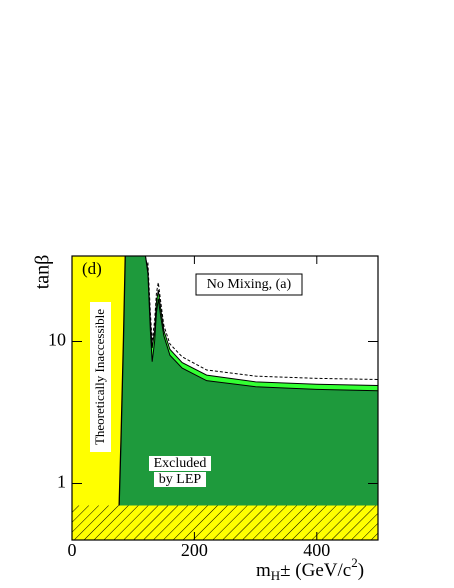  I want to click on x-axis-label-part: ), so click(361, 570).